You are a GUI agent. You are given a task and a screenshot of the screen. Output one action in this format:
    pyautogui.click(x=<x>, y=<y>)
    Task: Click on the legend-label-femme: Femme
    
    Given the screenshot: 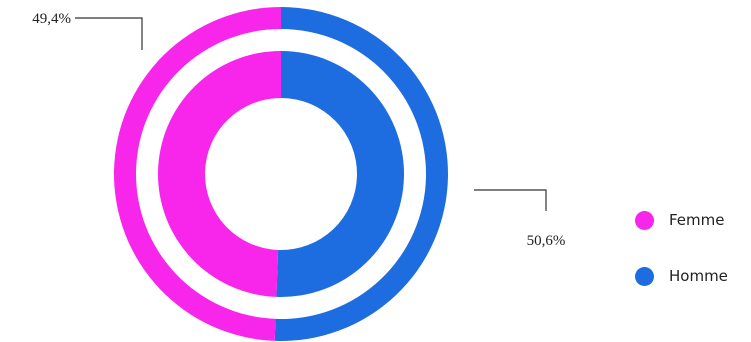 What is the action you would take?
    pyautogui.click(x=697, y=220)
    